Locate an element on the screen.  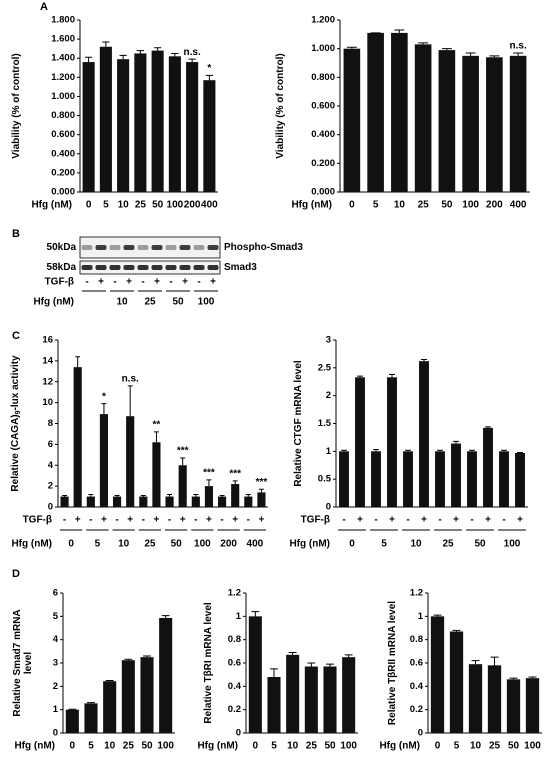
y-tick-label: 0.8 is located at coordinates (234, 639).